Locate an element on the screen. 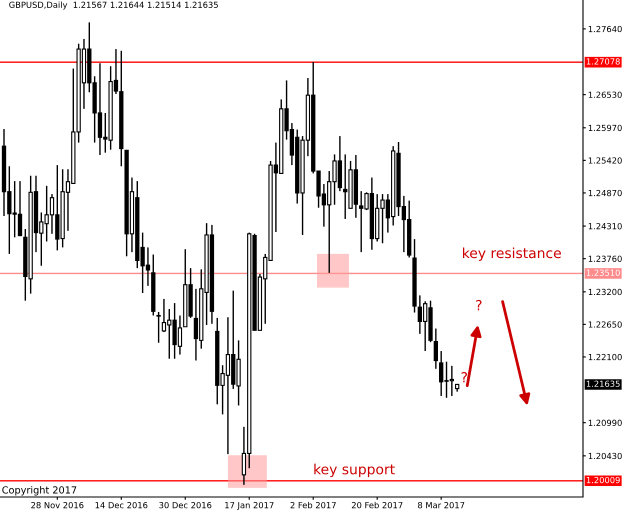 This screenshot has width=627, height=513. x-tick-label: 30 Dec 2016 is located at coordinates (185, 505).